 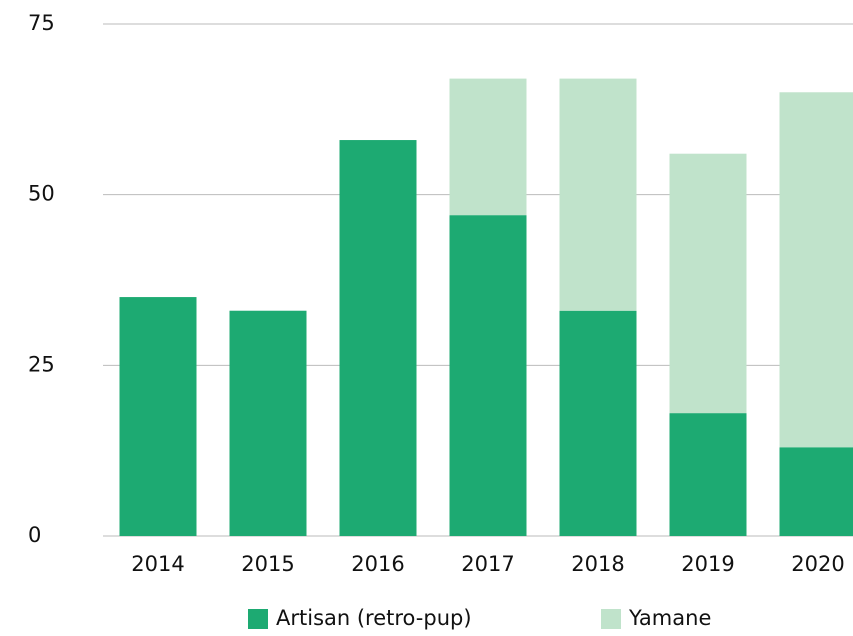 I want to click on legend-label: Yamane, so click(x=669, y=618).